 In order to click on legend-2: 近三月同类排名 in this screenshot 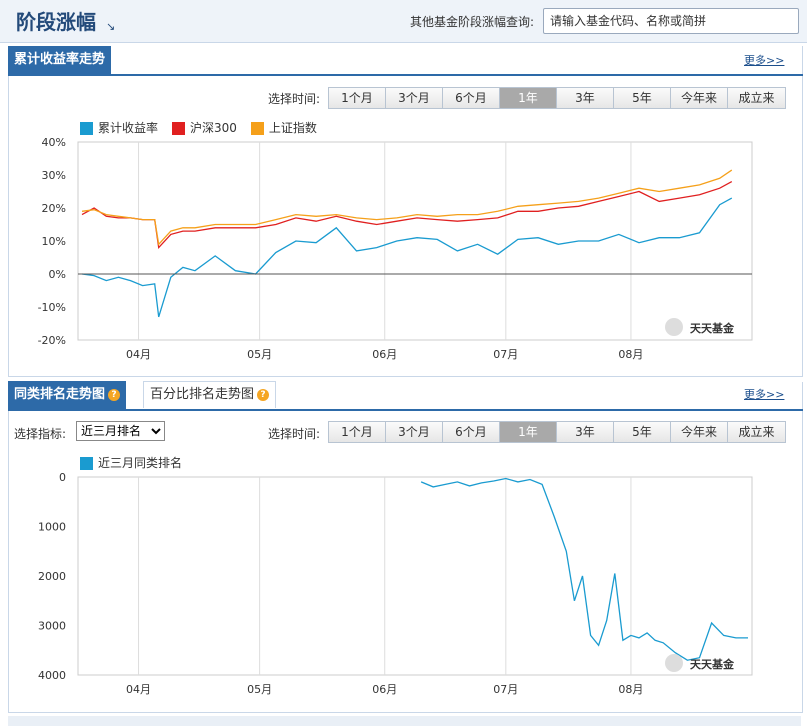, I will do `click(138, 462)`.